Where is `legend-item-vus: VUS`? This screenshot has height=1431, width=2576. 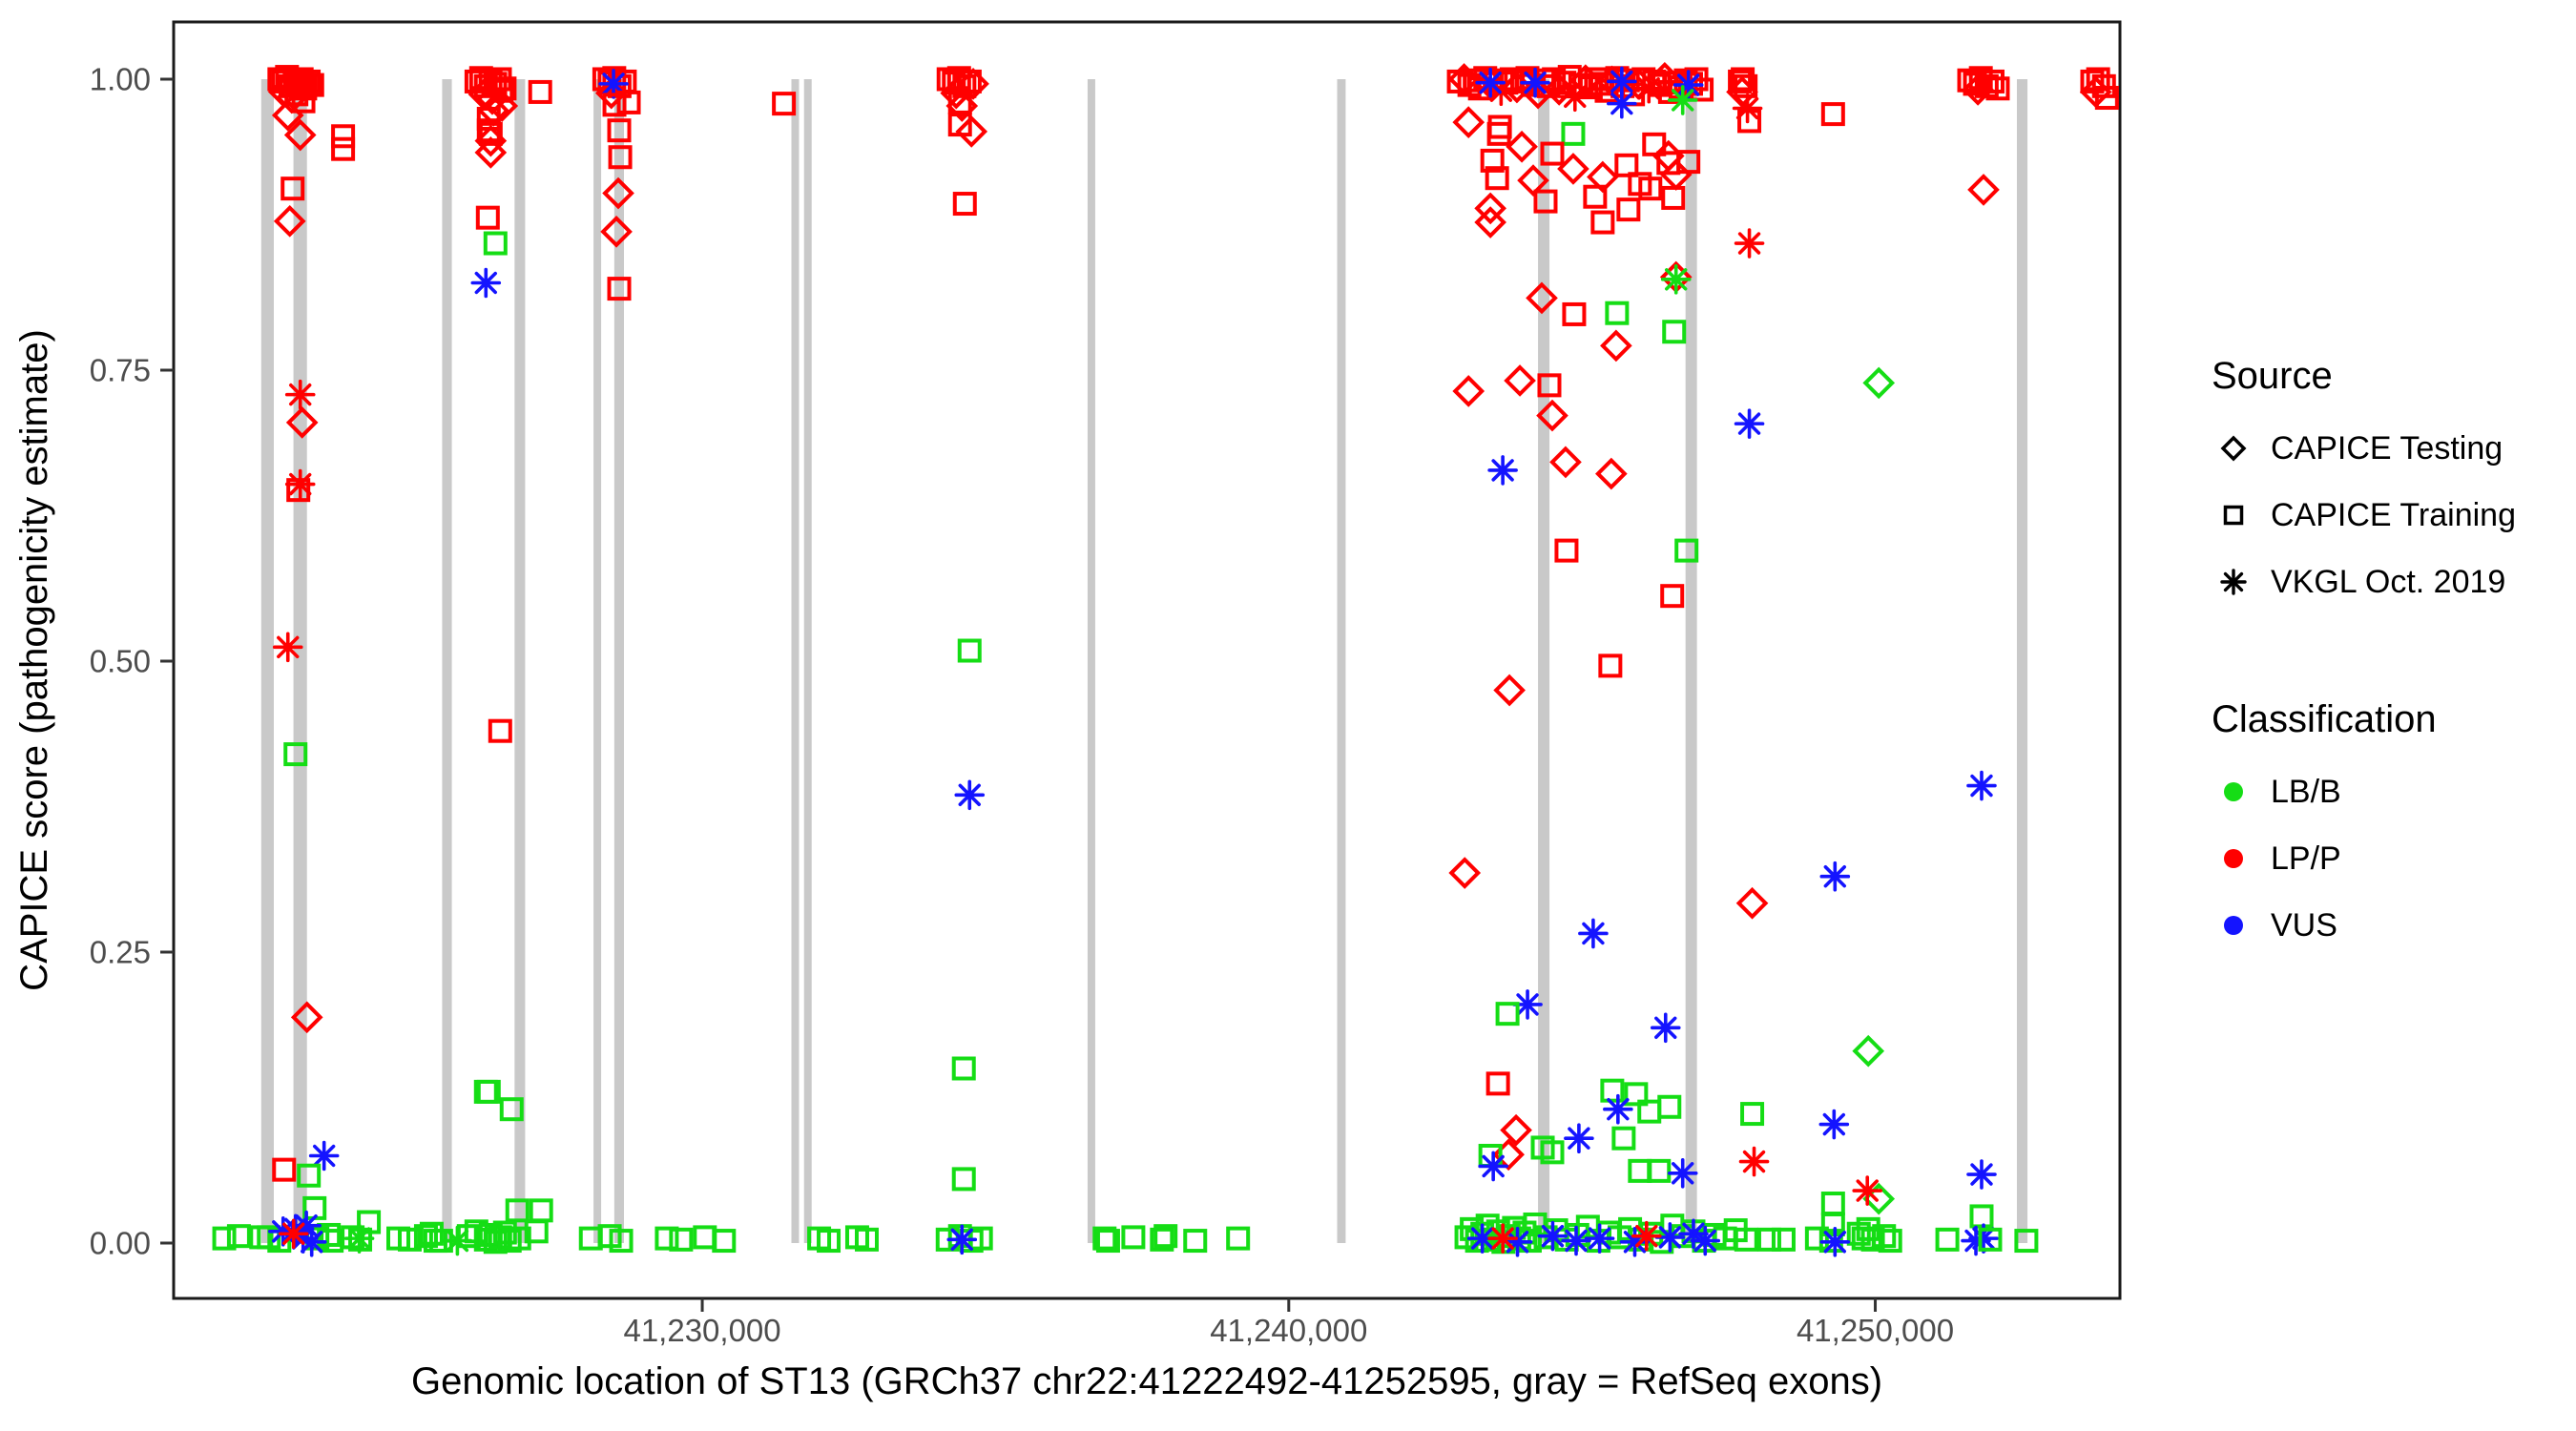
legend-item-vus: VUS is located at coordinates (2324, 925).